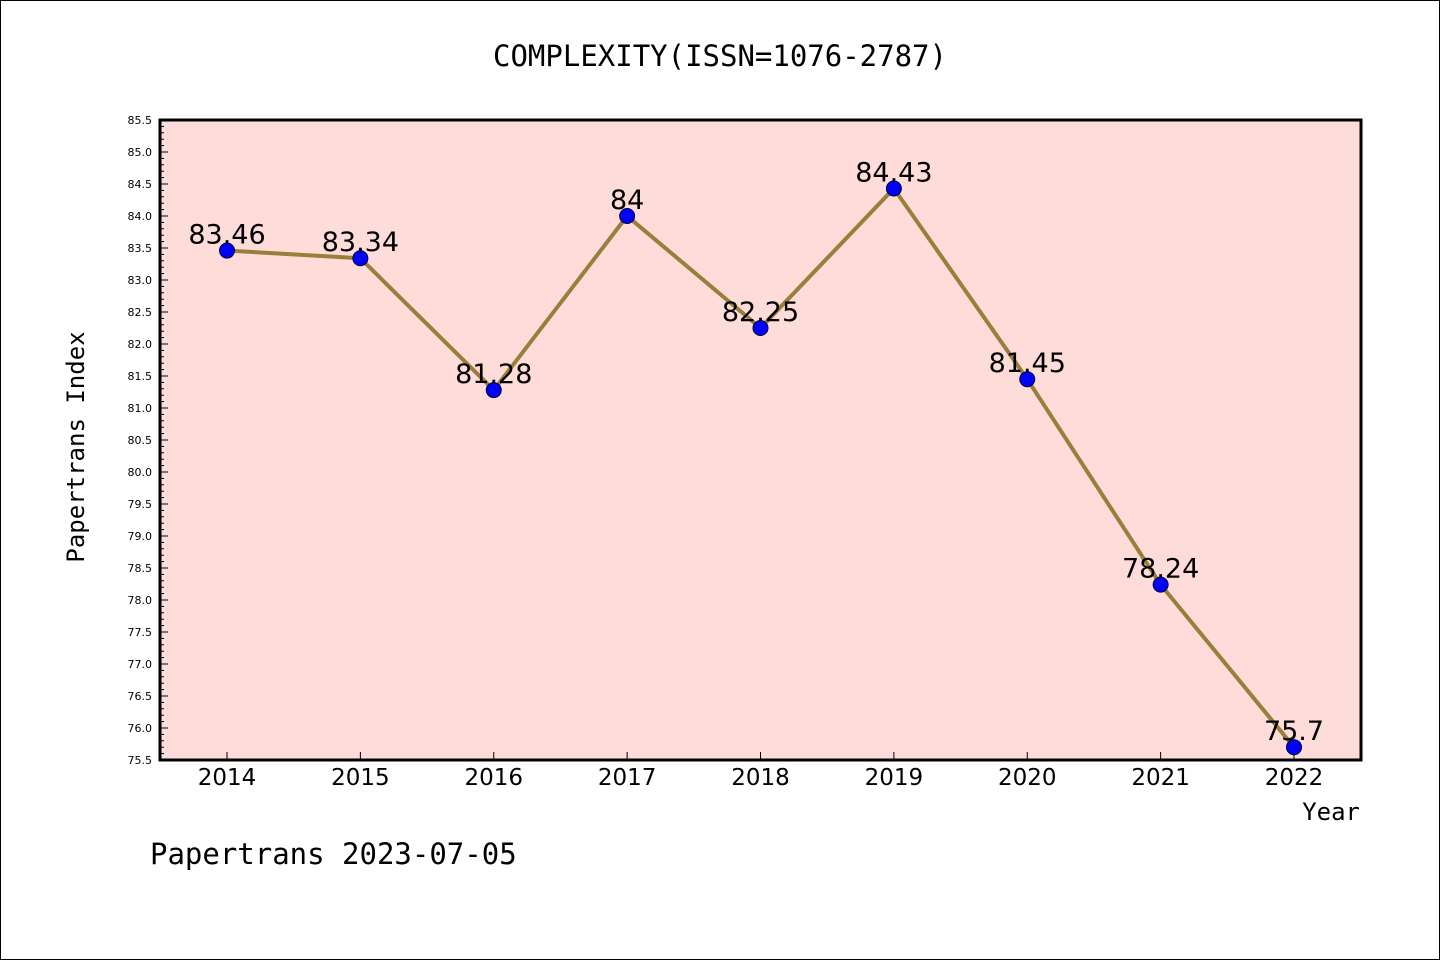 This screenshot has height=960, width=1440. What do you see at coordinates (1331, 812) in the screenshot?
I see `x-axis-label: Year` at bounding box center [1331, 812].